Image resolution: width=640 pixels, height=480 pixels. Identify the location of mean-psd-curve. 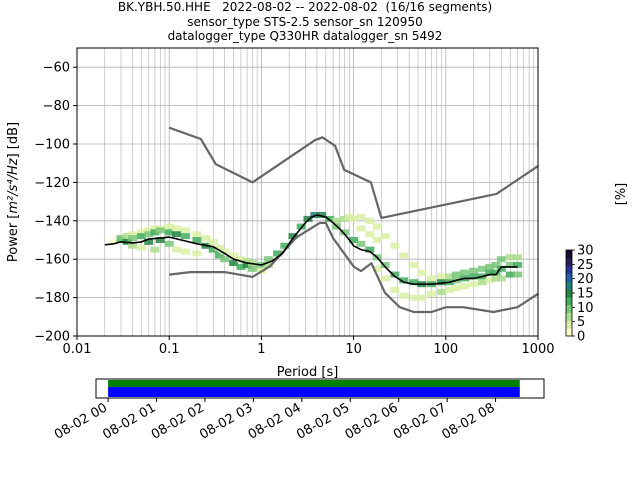
(311, 250).